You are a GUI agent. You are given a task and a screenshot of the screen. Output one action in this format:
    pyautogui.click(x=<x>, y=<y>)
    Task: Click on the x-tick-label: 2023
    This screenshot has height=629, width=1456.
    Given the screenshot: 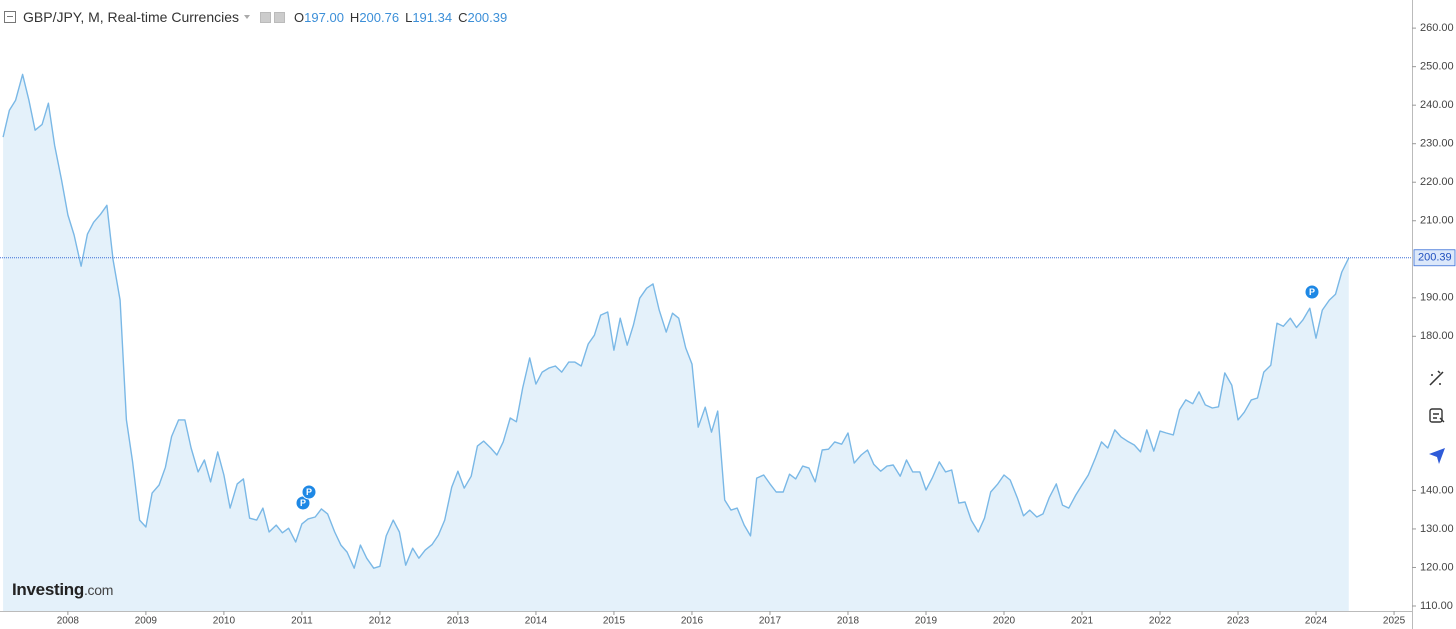 What is the action you would take?
    pyautogui.click(x=1238, y=621)
    